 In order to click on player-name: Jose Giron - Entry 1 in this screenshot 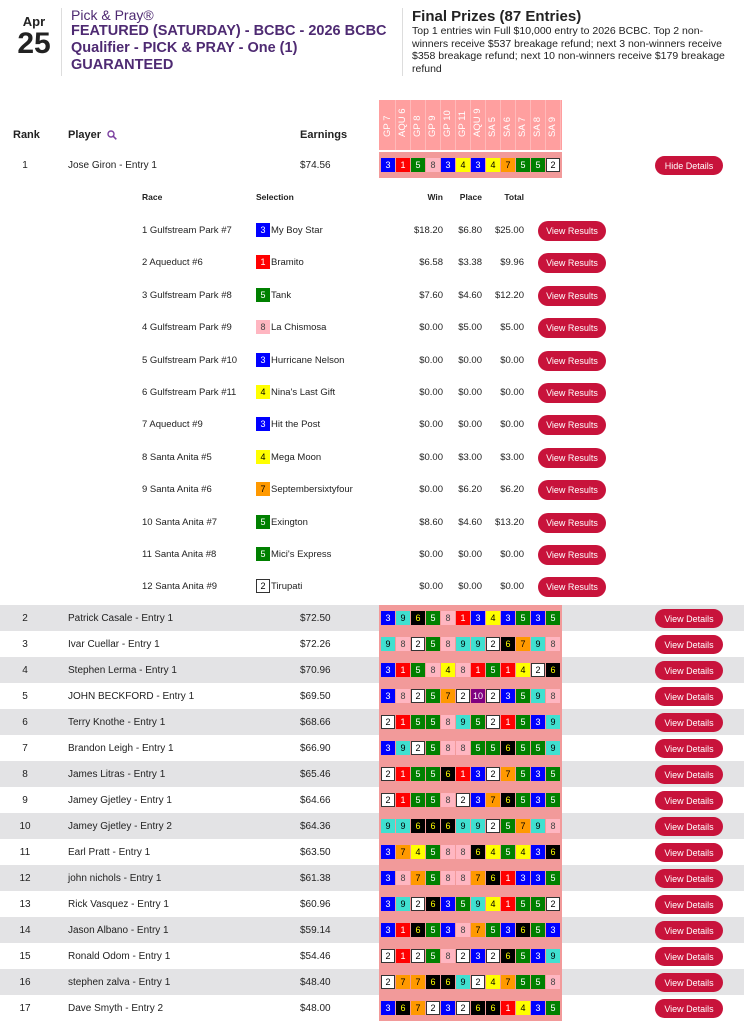, I will do `click(112, 165)`.